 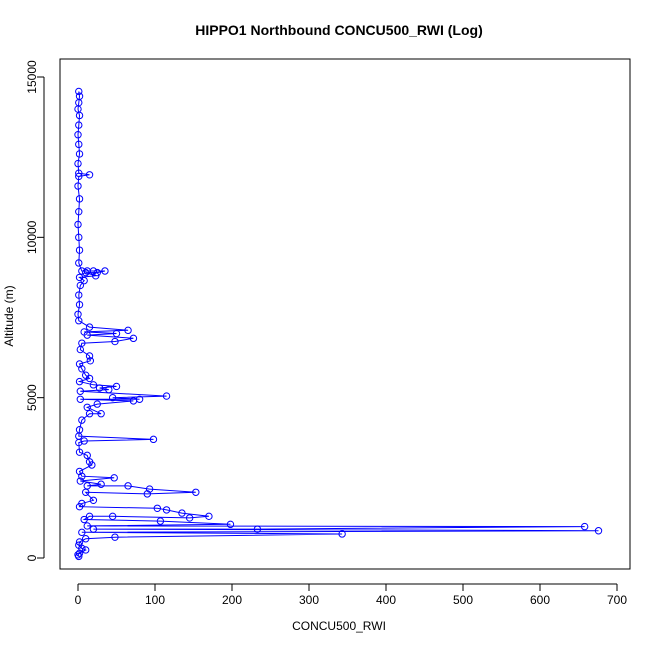 I want to click on y-tick-label: 15000, so click(x=32, y=77).